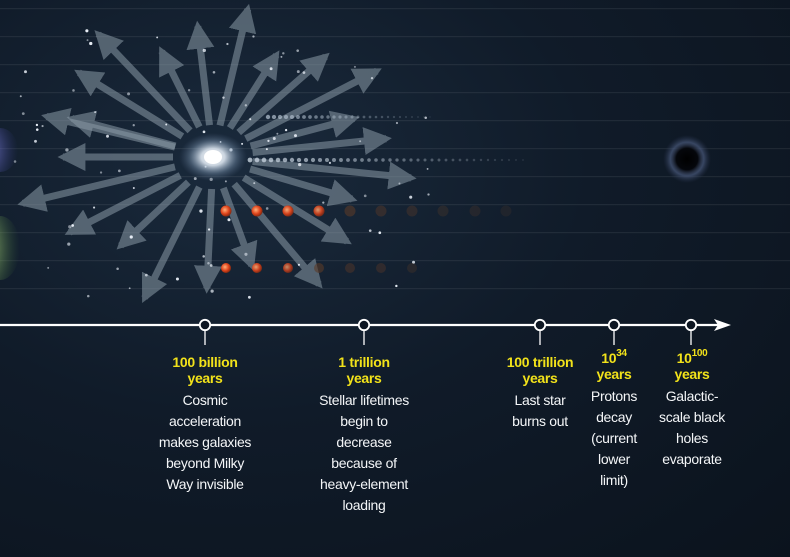  I want to click on left-star-glow, so click(10, 248).